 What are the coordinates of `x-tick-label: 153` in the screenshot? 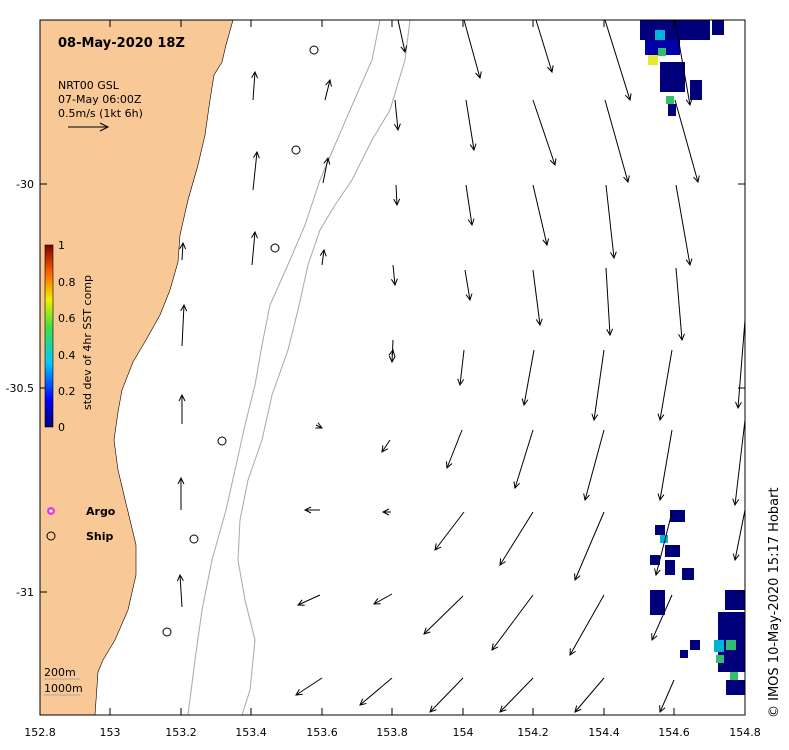 It's located at (110, 732).